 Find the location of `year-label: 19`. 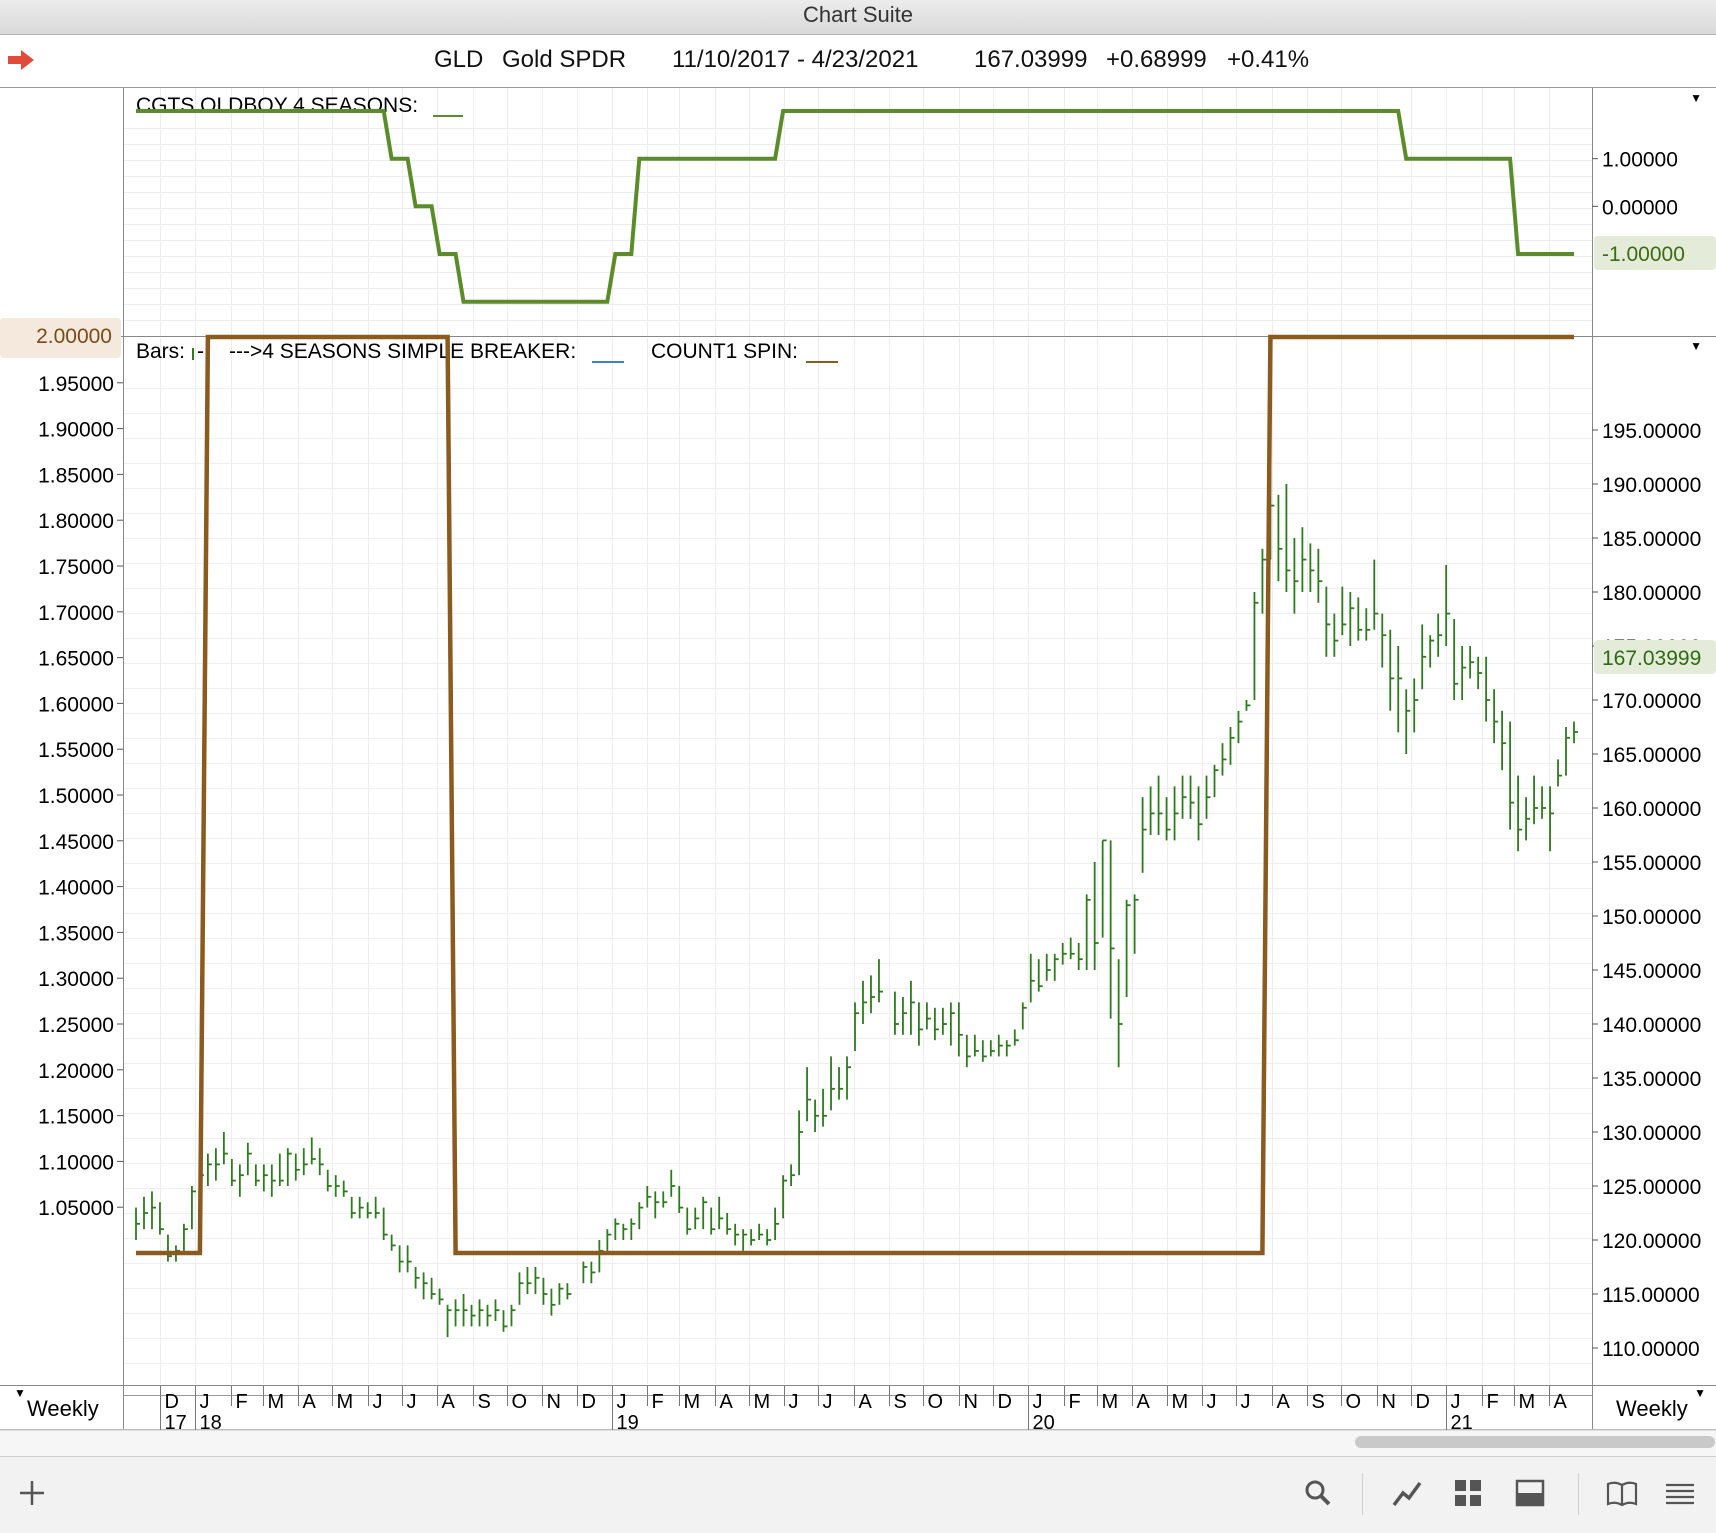

year-label: 19 is located at coordinates (628, 1421).